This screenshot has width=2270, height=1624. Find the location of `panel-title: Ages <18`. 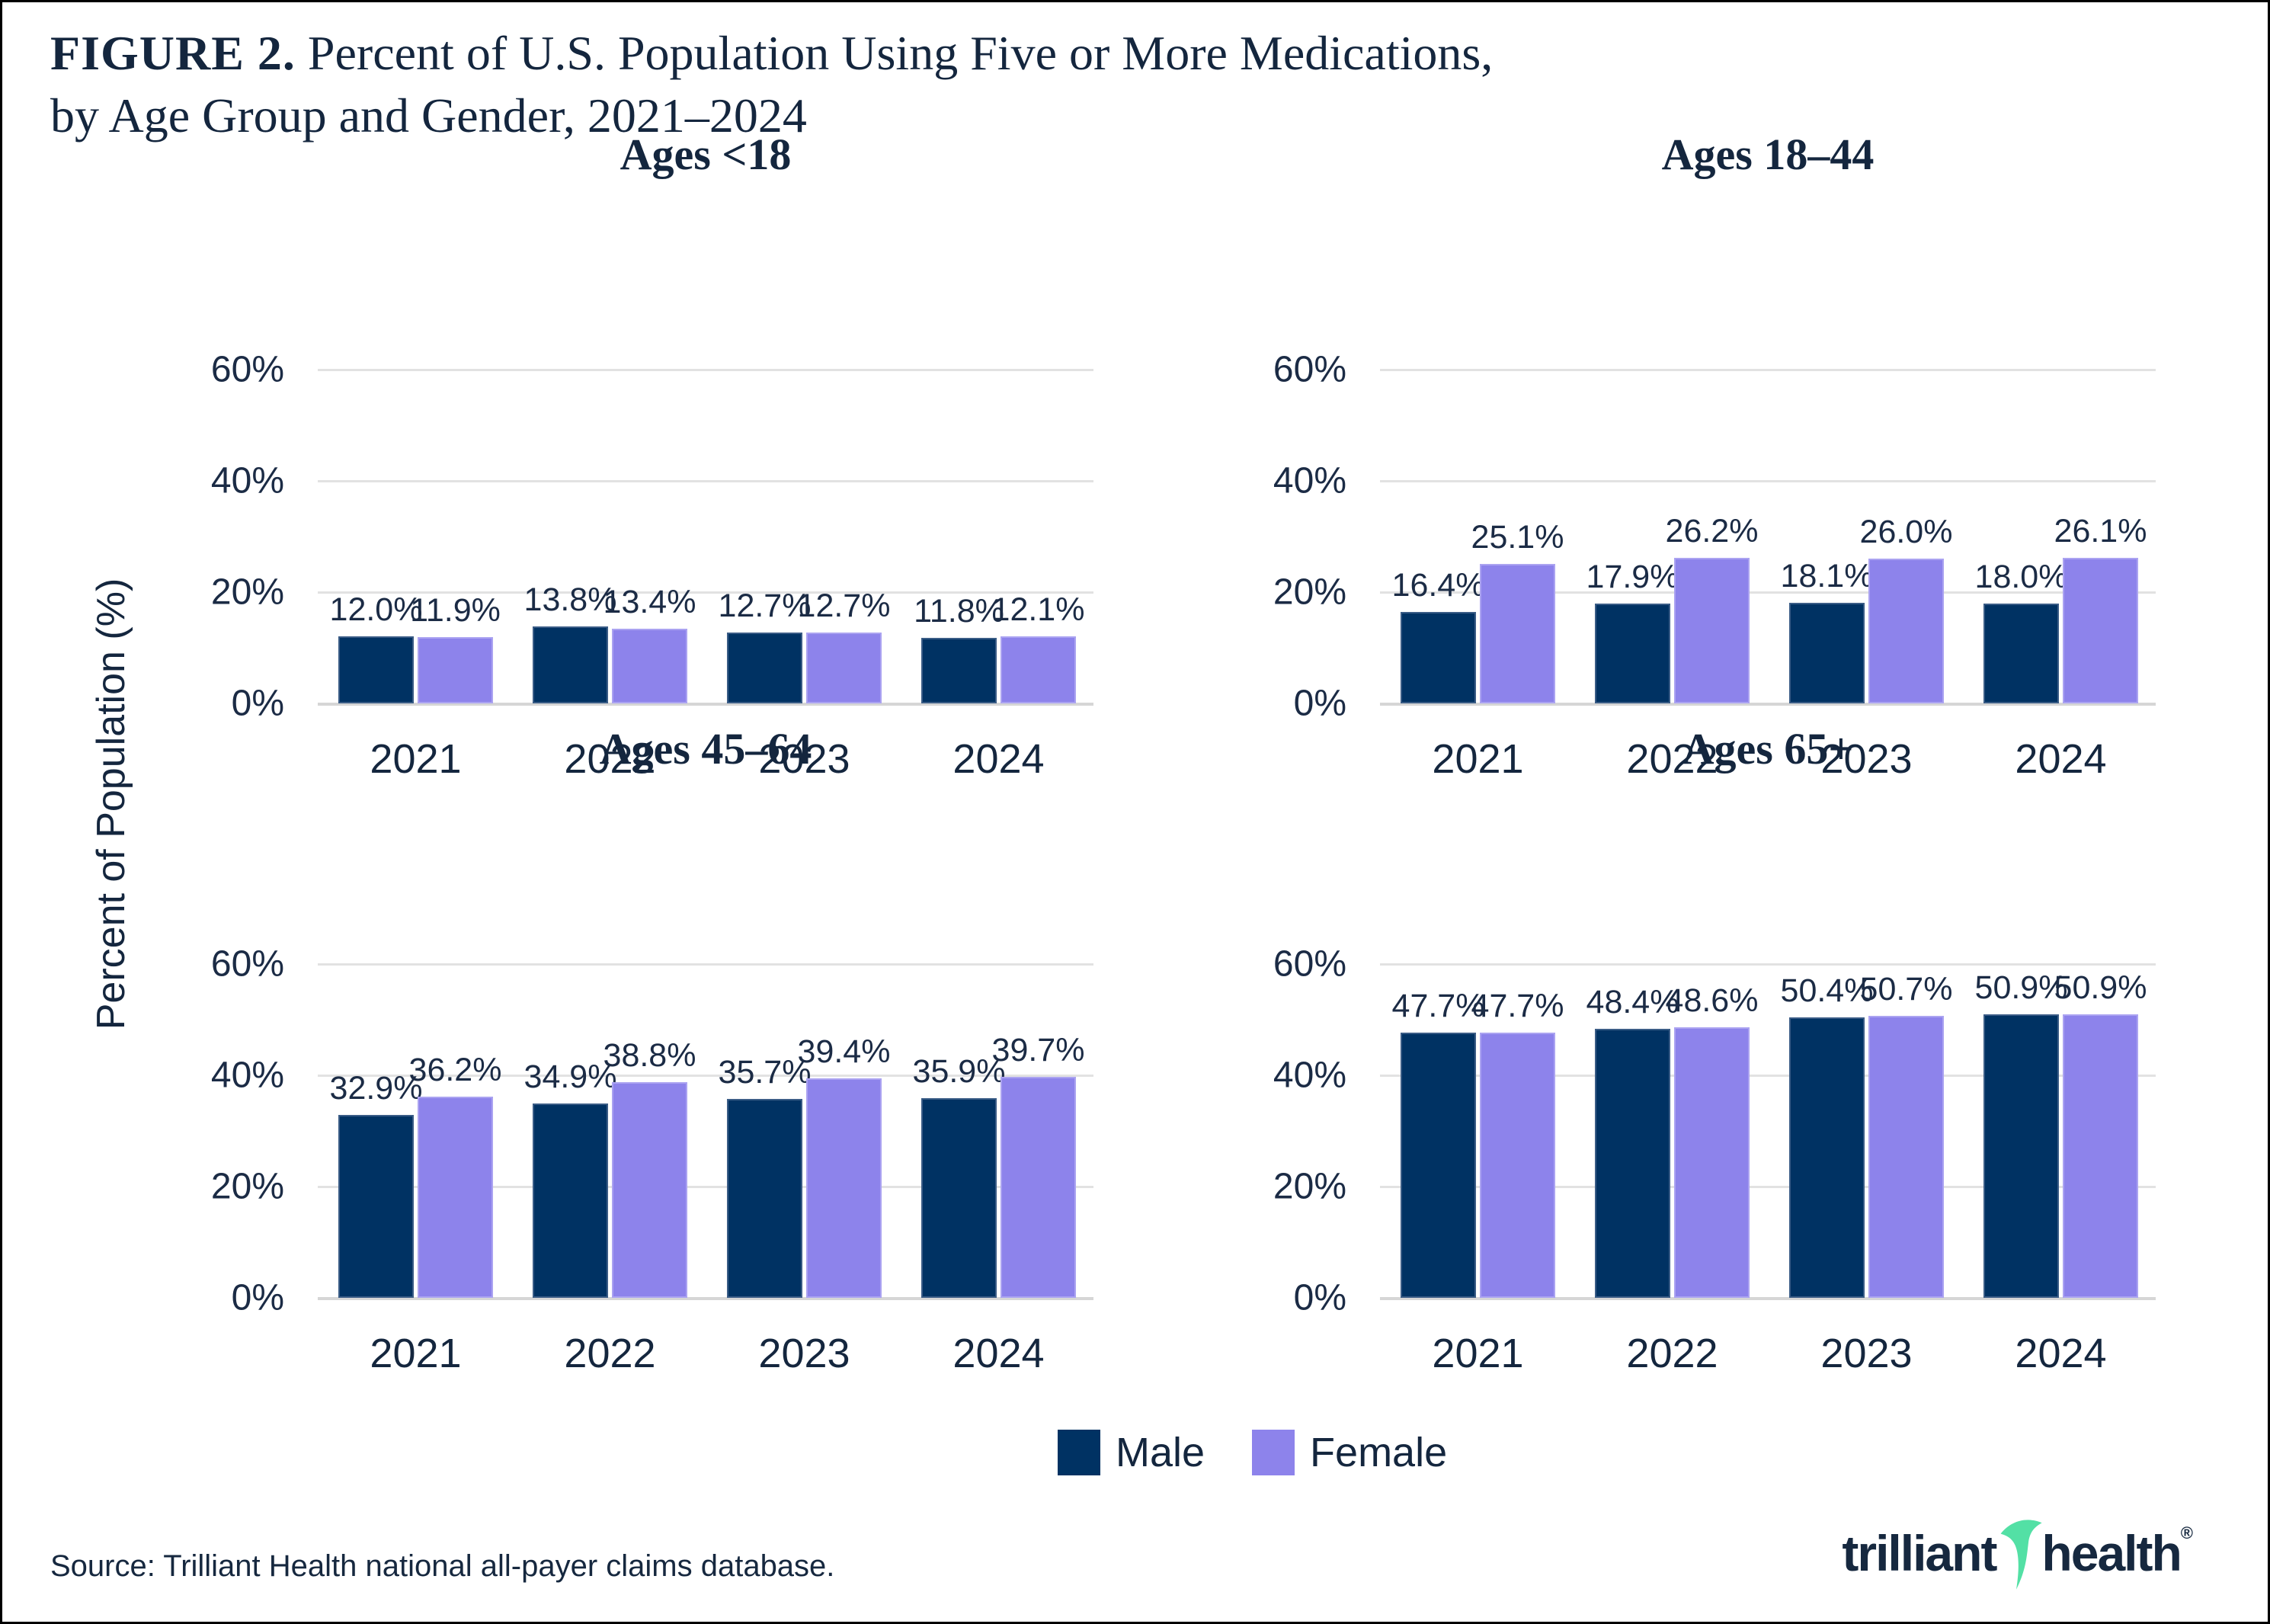

panel-title: Ages <18 is located at coordinates (706, 154).